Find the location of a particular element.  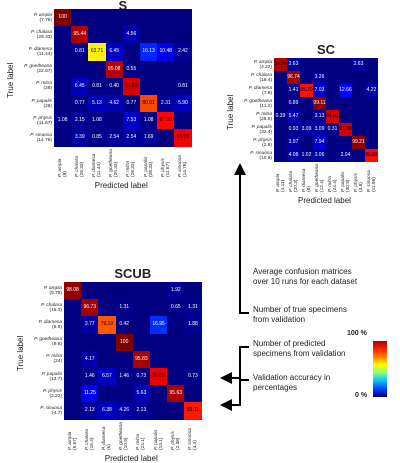

heatmap-cell: 98.08 is located at coordinates (73, 291).